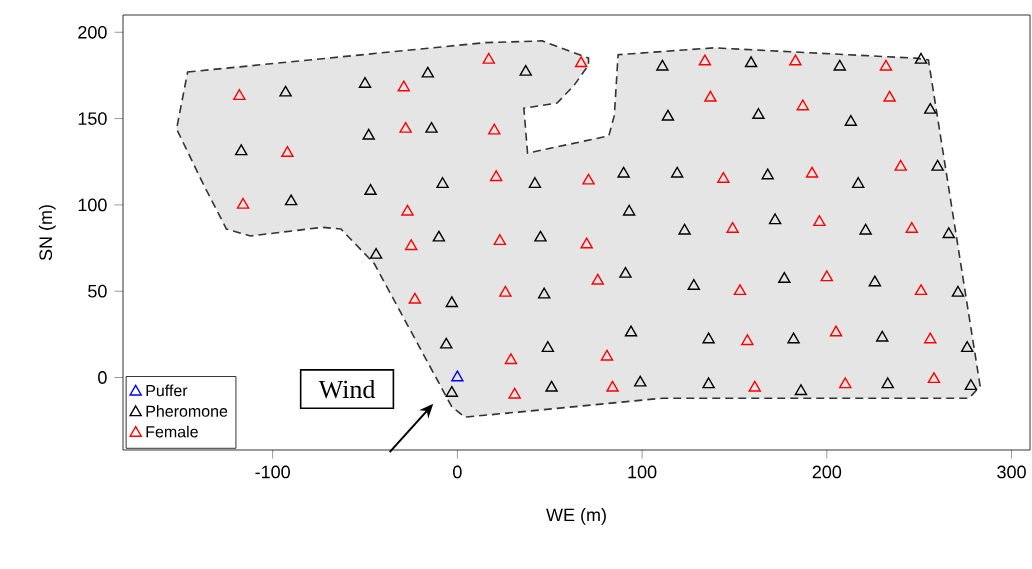 This screenshot has height=569, width=1032. Describe the element at coordinates (92, 32) in the screenshot. I see `y-tick-label: 200` at that location.